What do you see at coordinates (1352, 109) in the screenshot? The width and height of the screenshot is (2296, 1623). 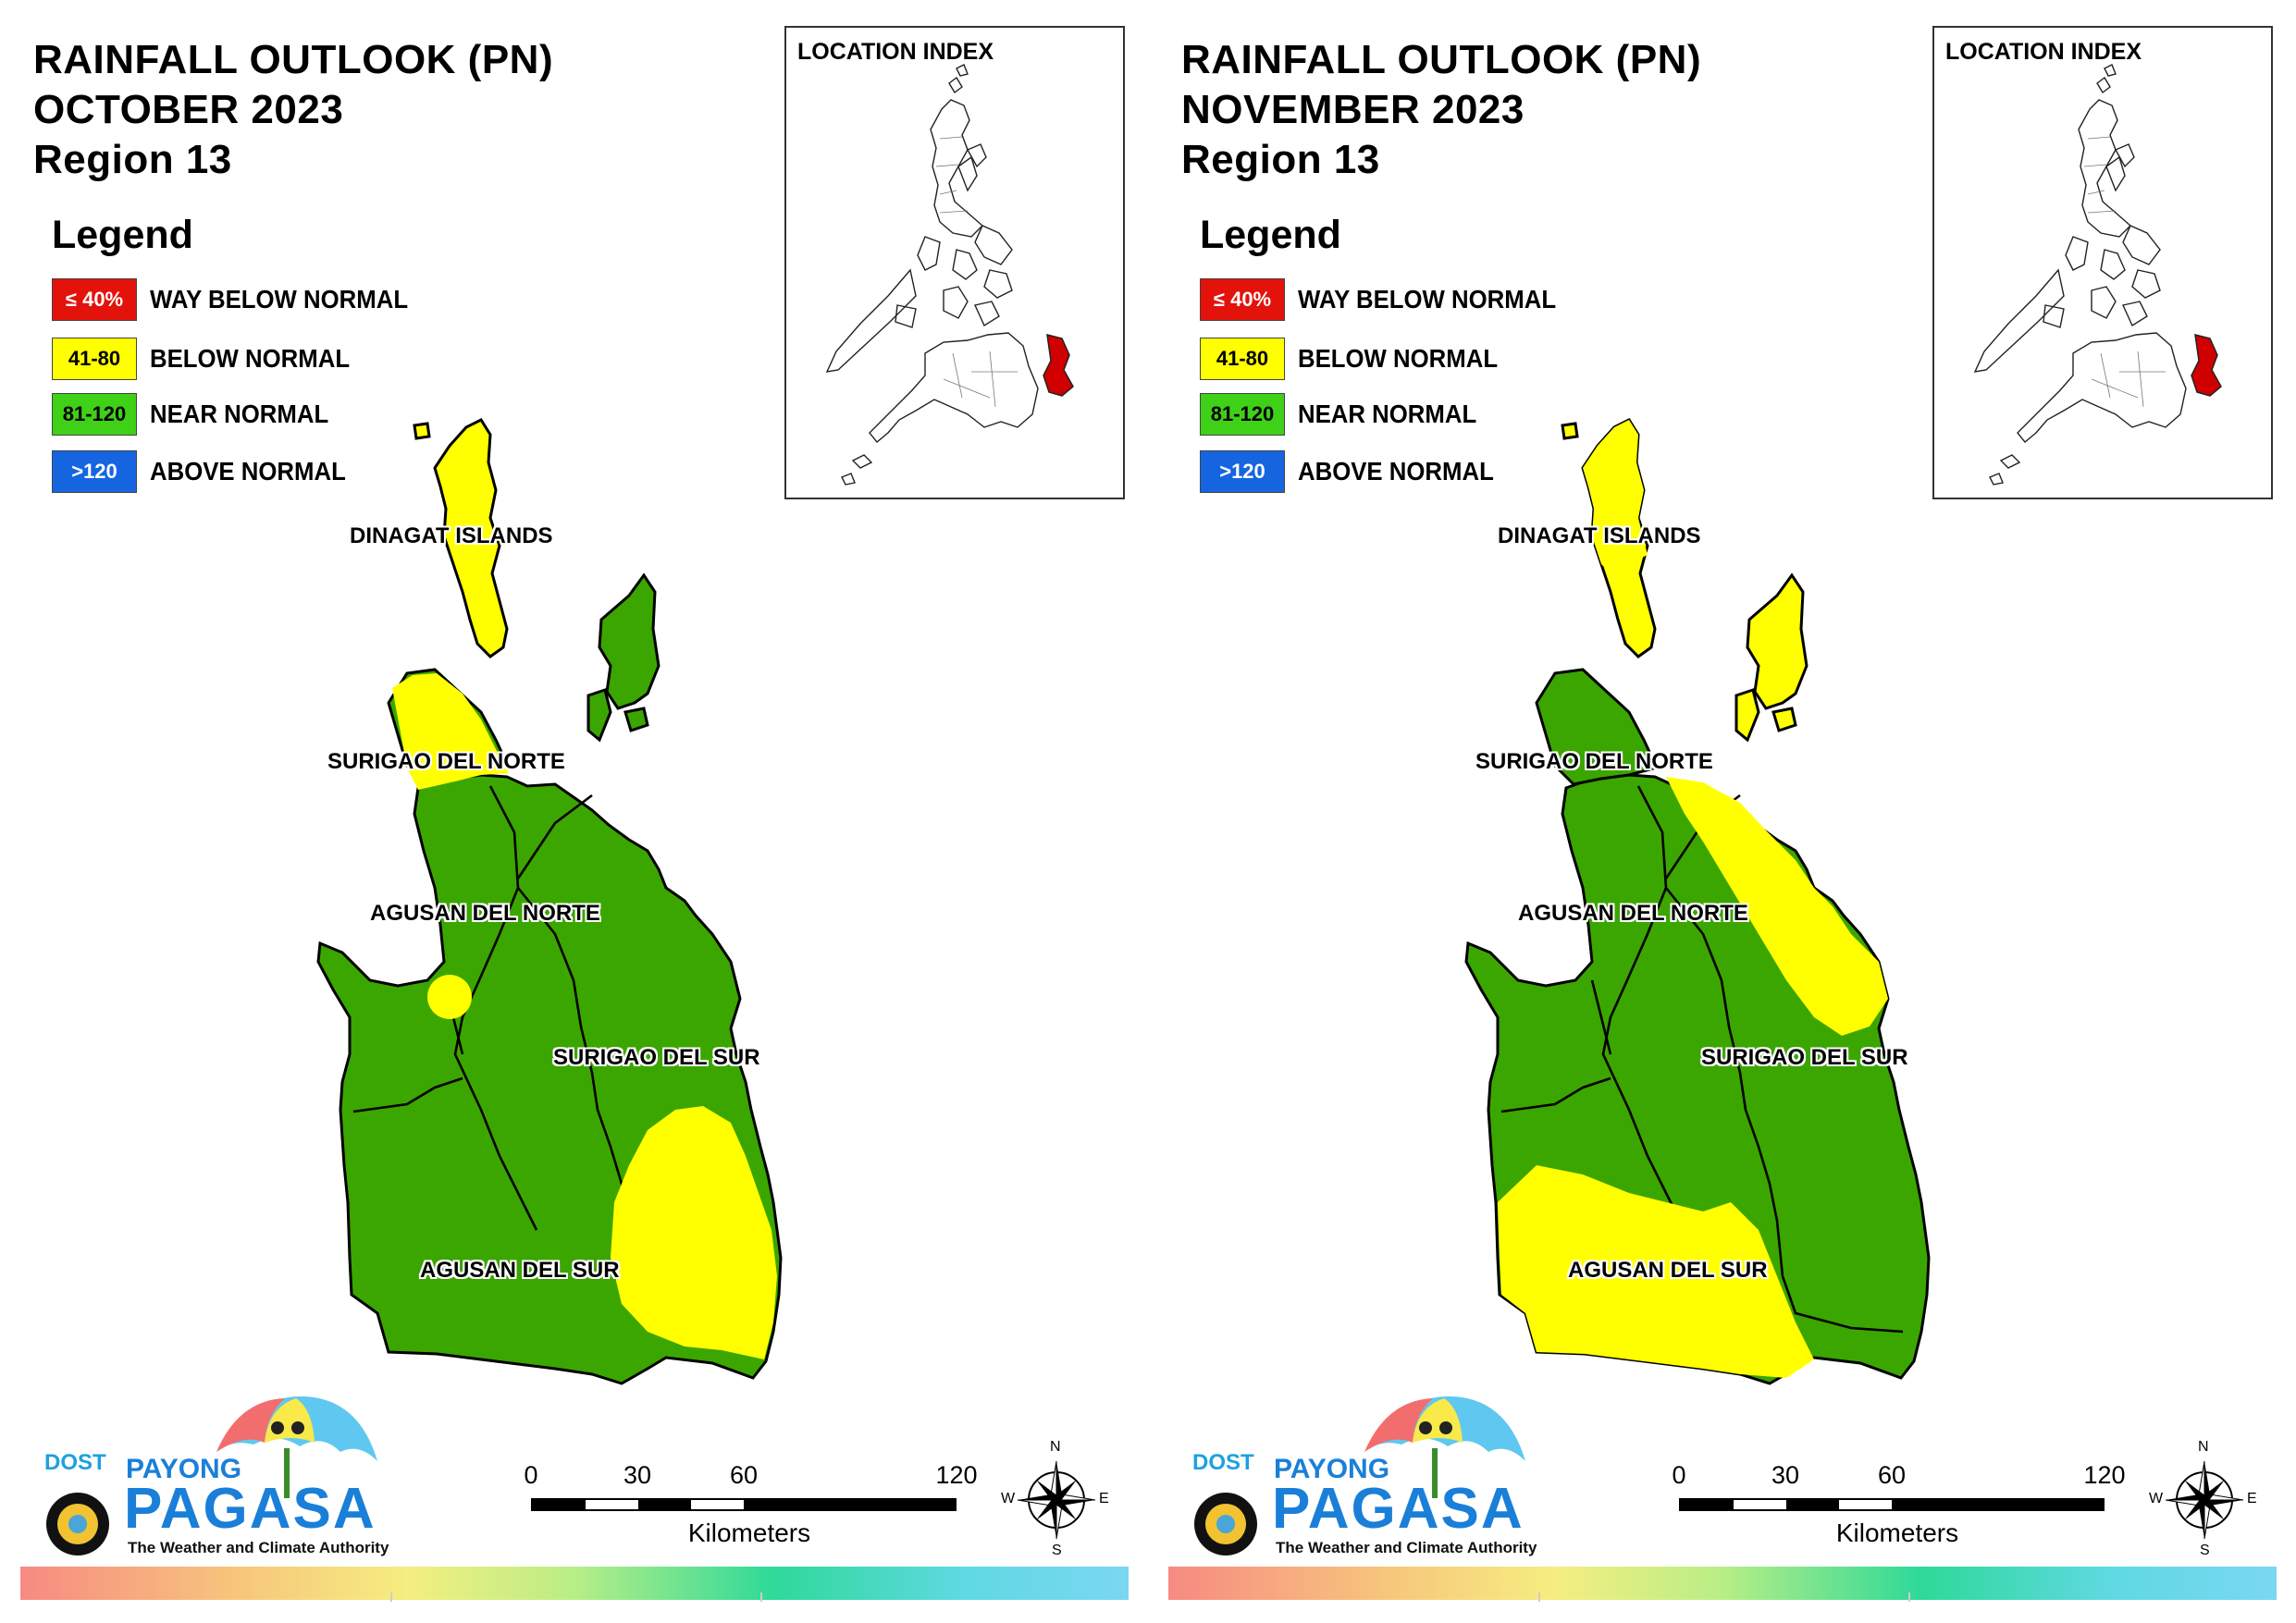 I see `title-month: NOVEMBER 2023` at bounding box center [1352, 109].